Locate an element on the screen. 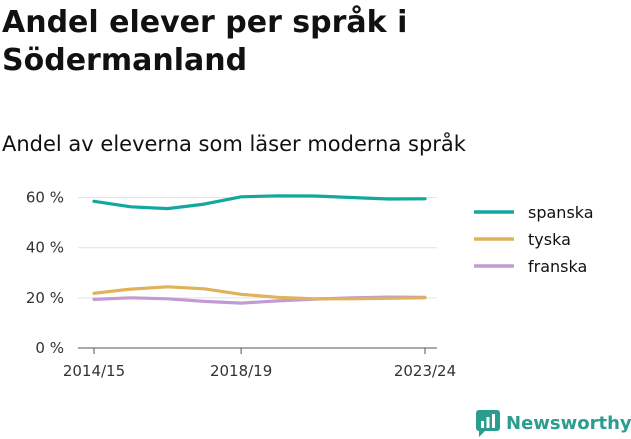 The height and width of the screenshot is (439, 631). newsworthy-logo-icon is located at coordinates (488, 423).